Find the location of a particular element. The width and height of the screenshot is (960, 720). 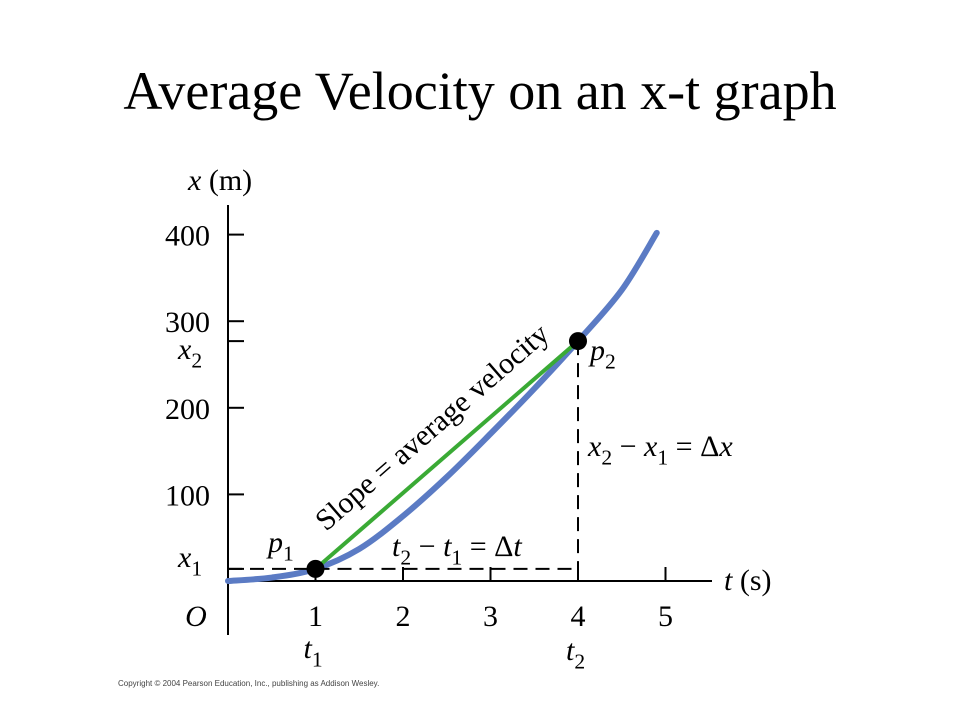

point-p2 is located at coordinates (578, 341).